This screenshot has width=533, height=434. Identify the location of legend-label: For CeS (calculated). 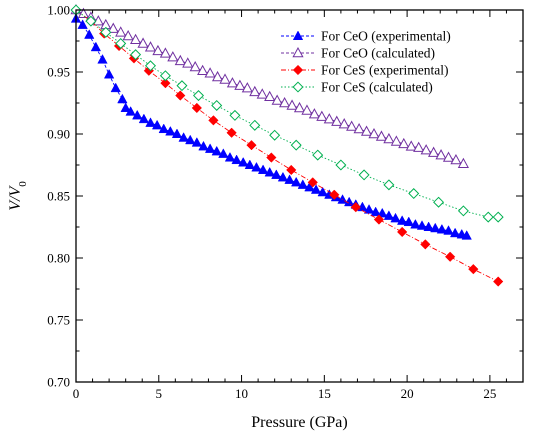
(377, 87).